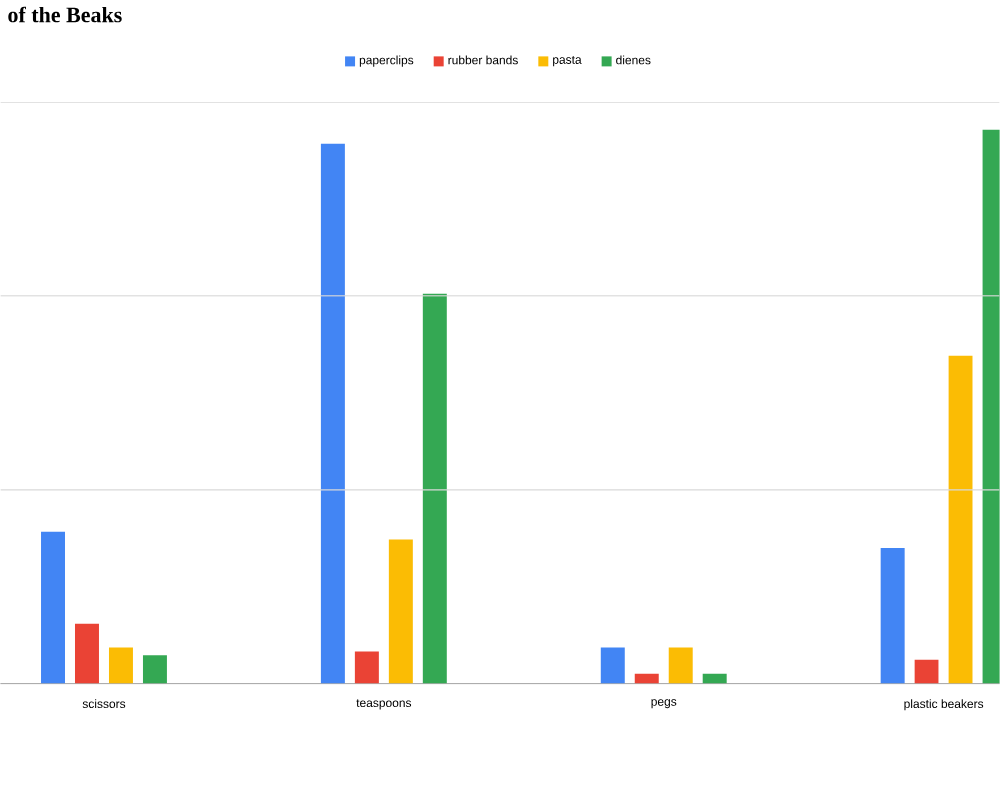 The height and width of the screenshot is (812, 1000). Describe the element at coordinates (65, 15) in the screenshot. I see `chart-title: of the Beaks` at that location.